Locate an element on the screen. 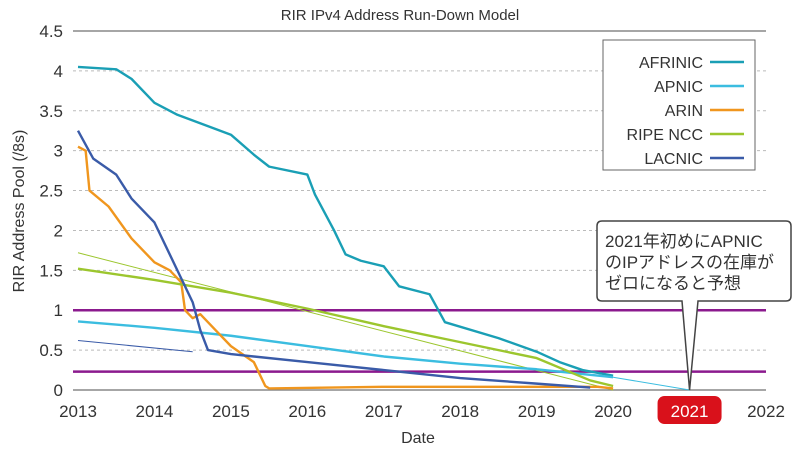 The image size is (800, 451). y-tick-label: 4.5 is located at coordinates (51, 31).